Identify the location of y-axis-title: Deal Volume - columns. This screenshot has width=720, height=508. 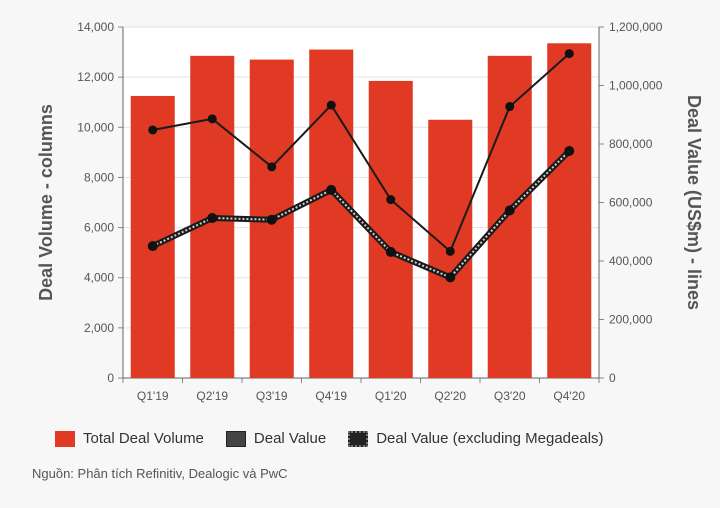
(46, 202).